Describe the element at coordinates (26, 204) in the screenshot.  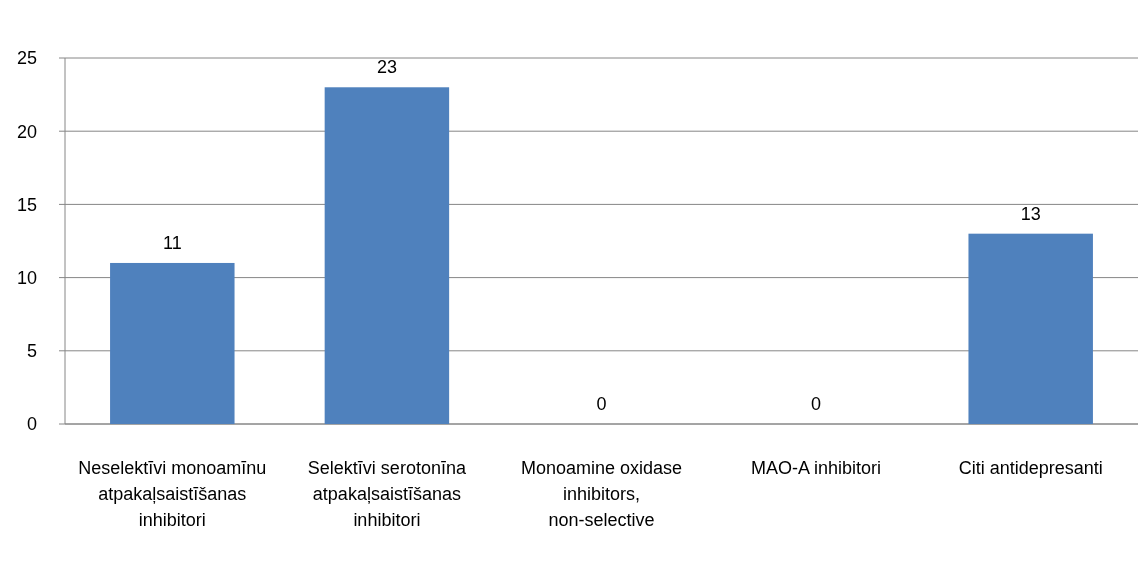
I see `y-tick-label: 15` at that location.